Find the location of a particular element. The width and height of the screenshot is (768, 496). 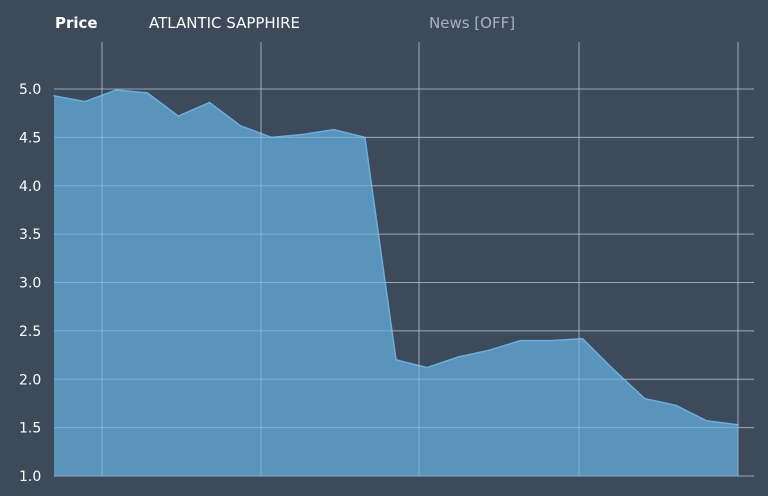

y-tick-label: 5.0 is located at coordinates (30, 90).